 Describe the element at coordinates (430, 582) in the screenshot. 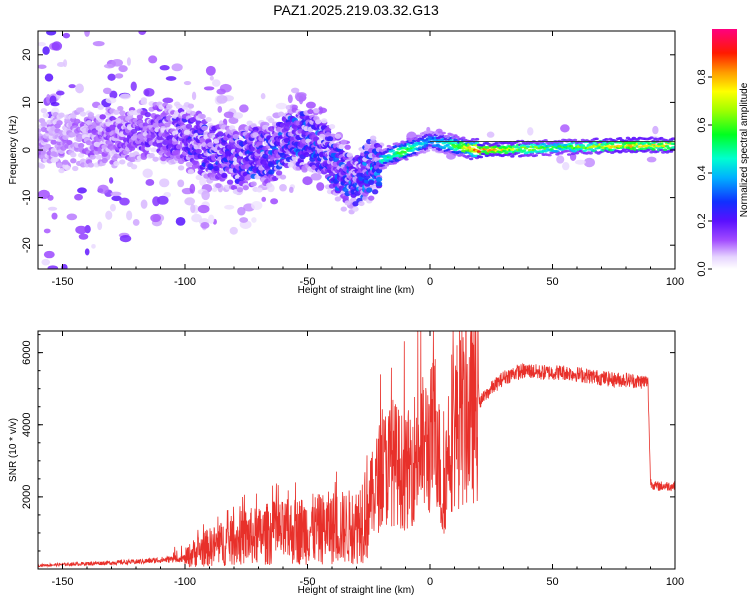

I see `snr-x-tick-label: 0` at that location.